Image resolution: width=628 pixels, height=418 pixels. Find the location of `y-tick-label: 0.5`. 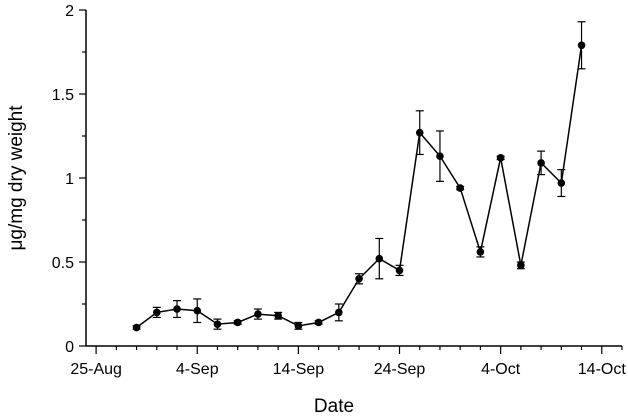

y-tick-label: 0.5 is located at coordinates (63, 263).